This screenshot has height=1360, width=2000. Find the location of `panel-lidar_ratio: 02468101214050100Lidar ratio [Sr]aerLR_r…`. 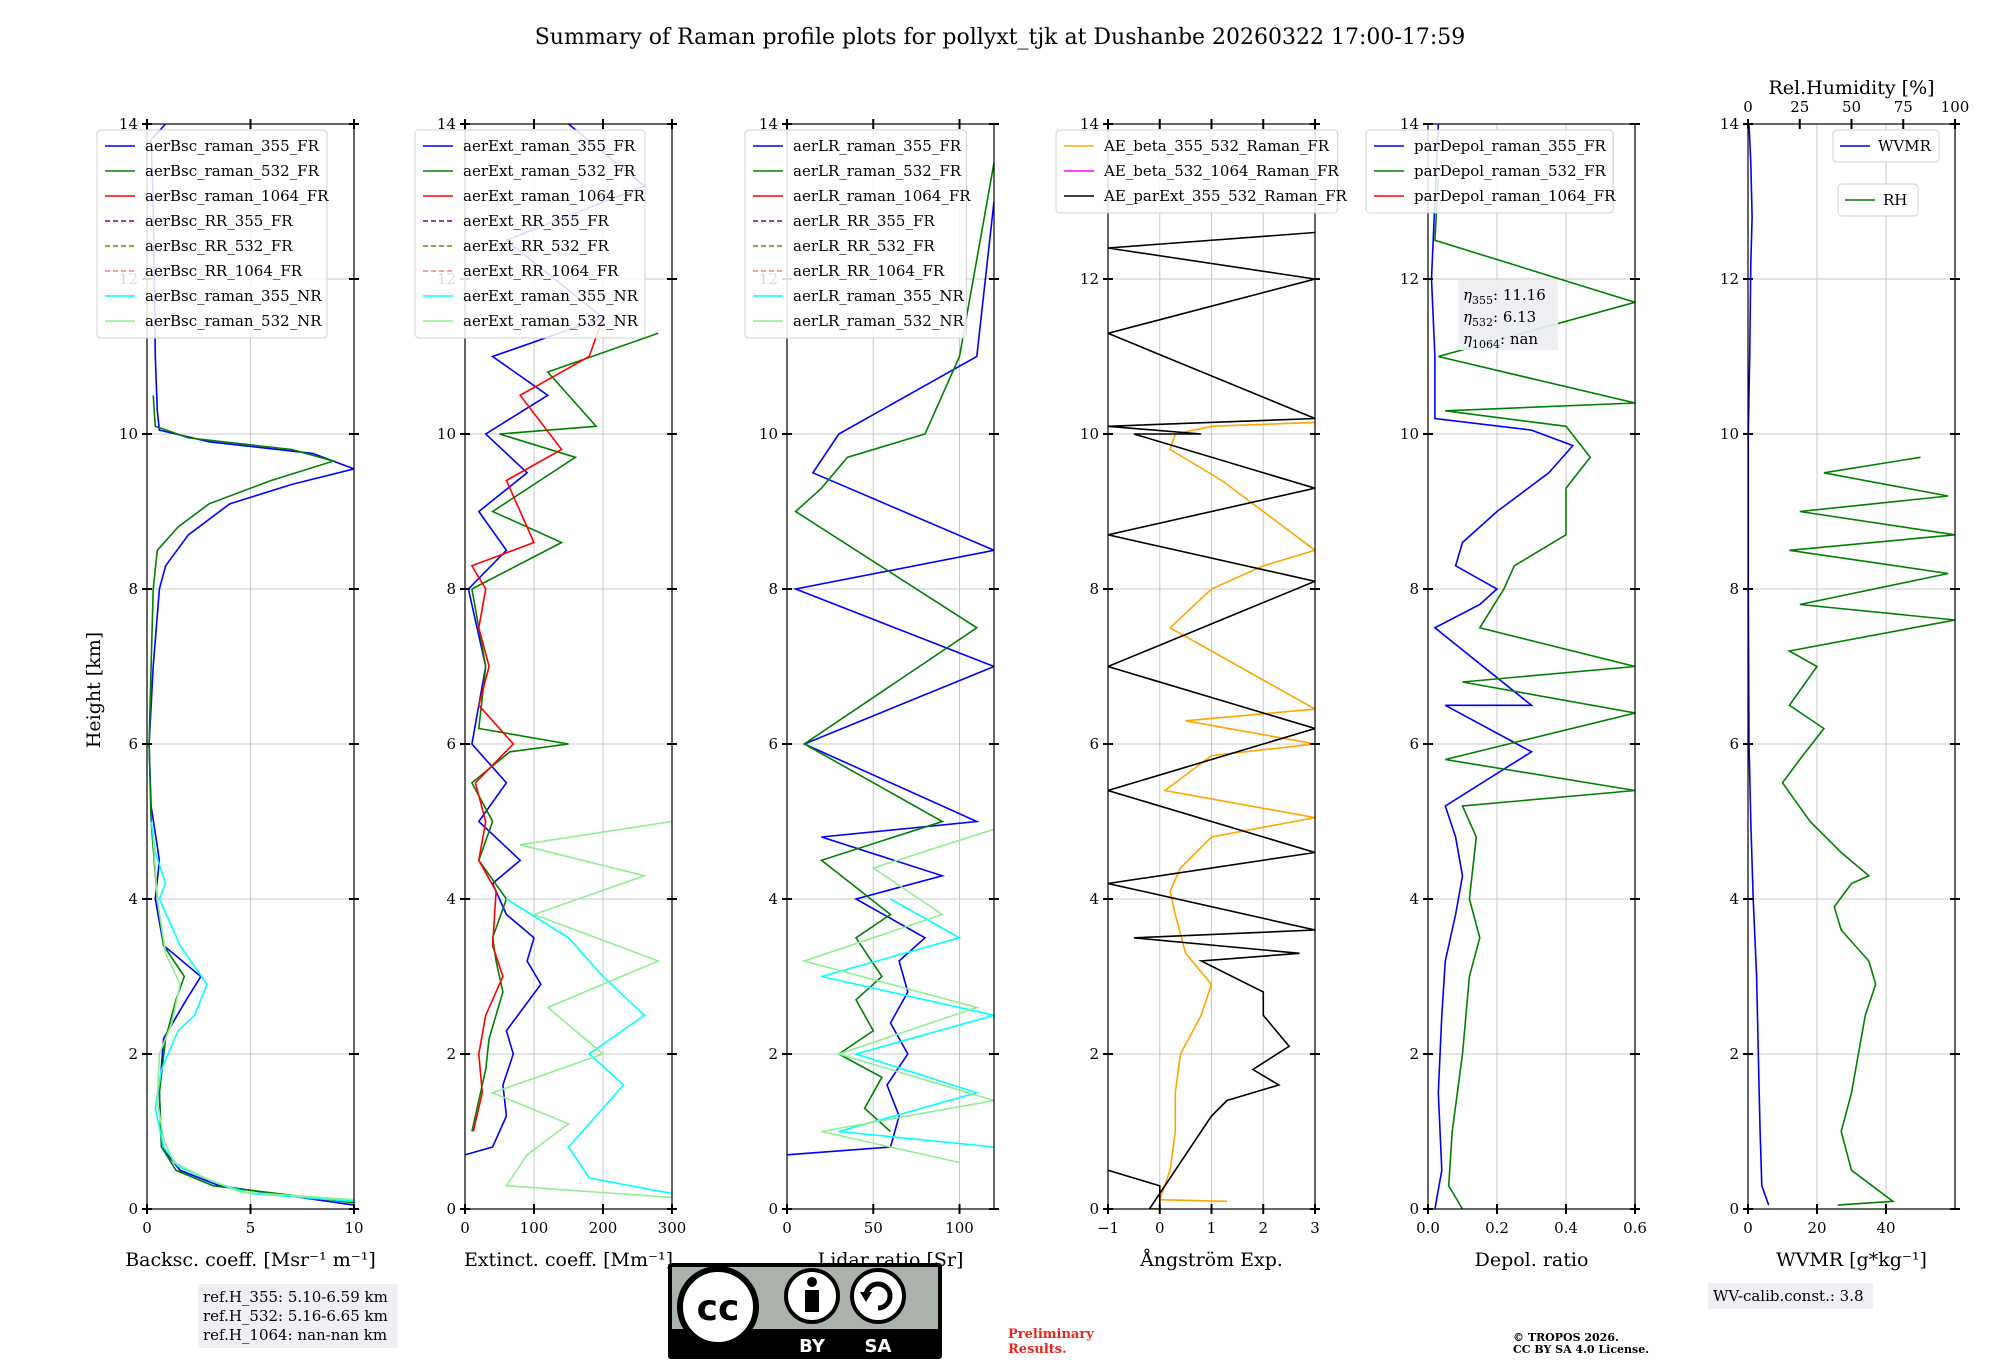

panel-lidar_ratio: 02468101214050100Lidar ratio [Sr]aerLR_r… is located at coordinates (871, 693).